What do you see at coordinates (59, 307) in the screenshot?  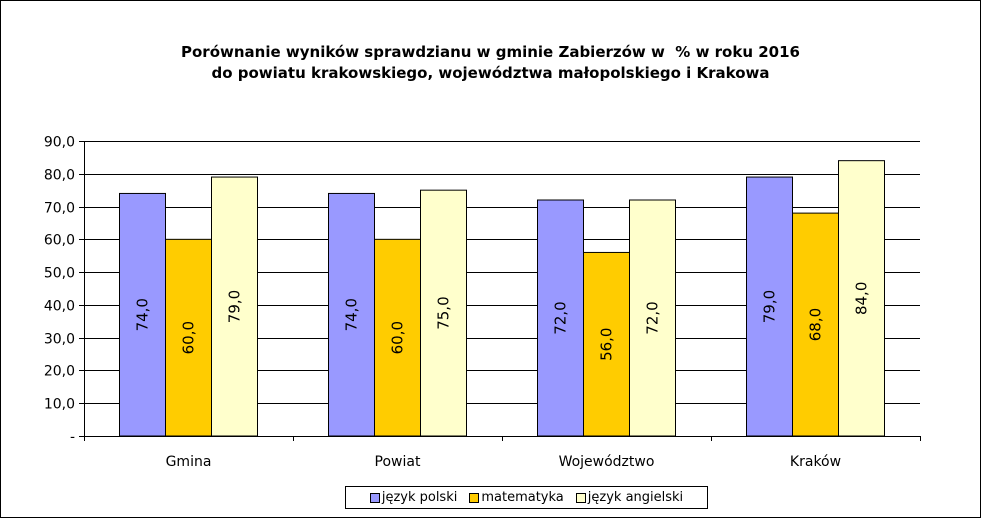 I see `y-tick-label: 40,0` at bounding box center [59, 307].